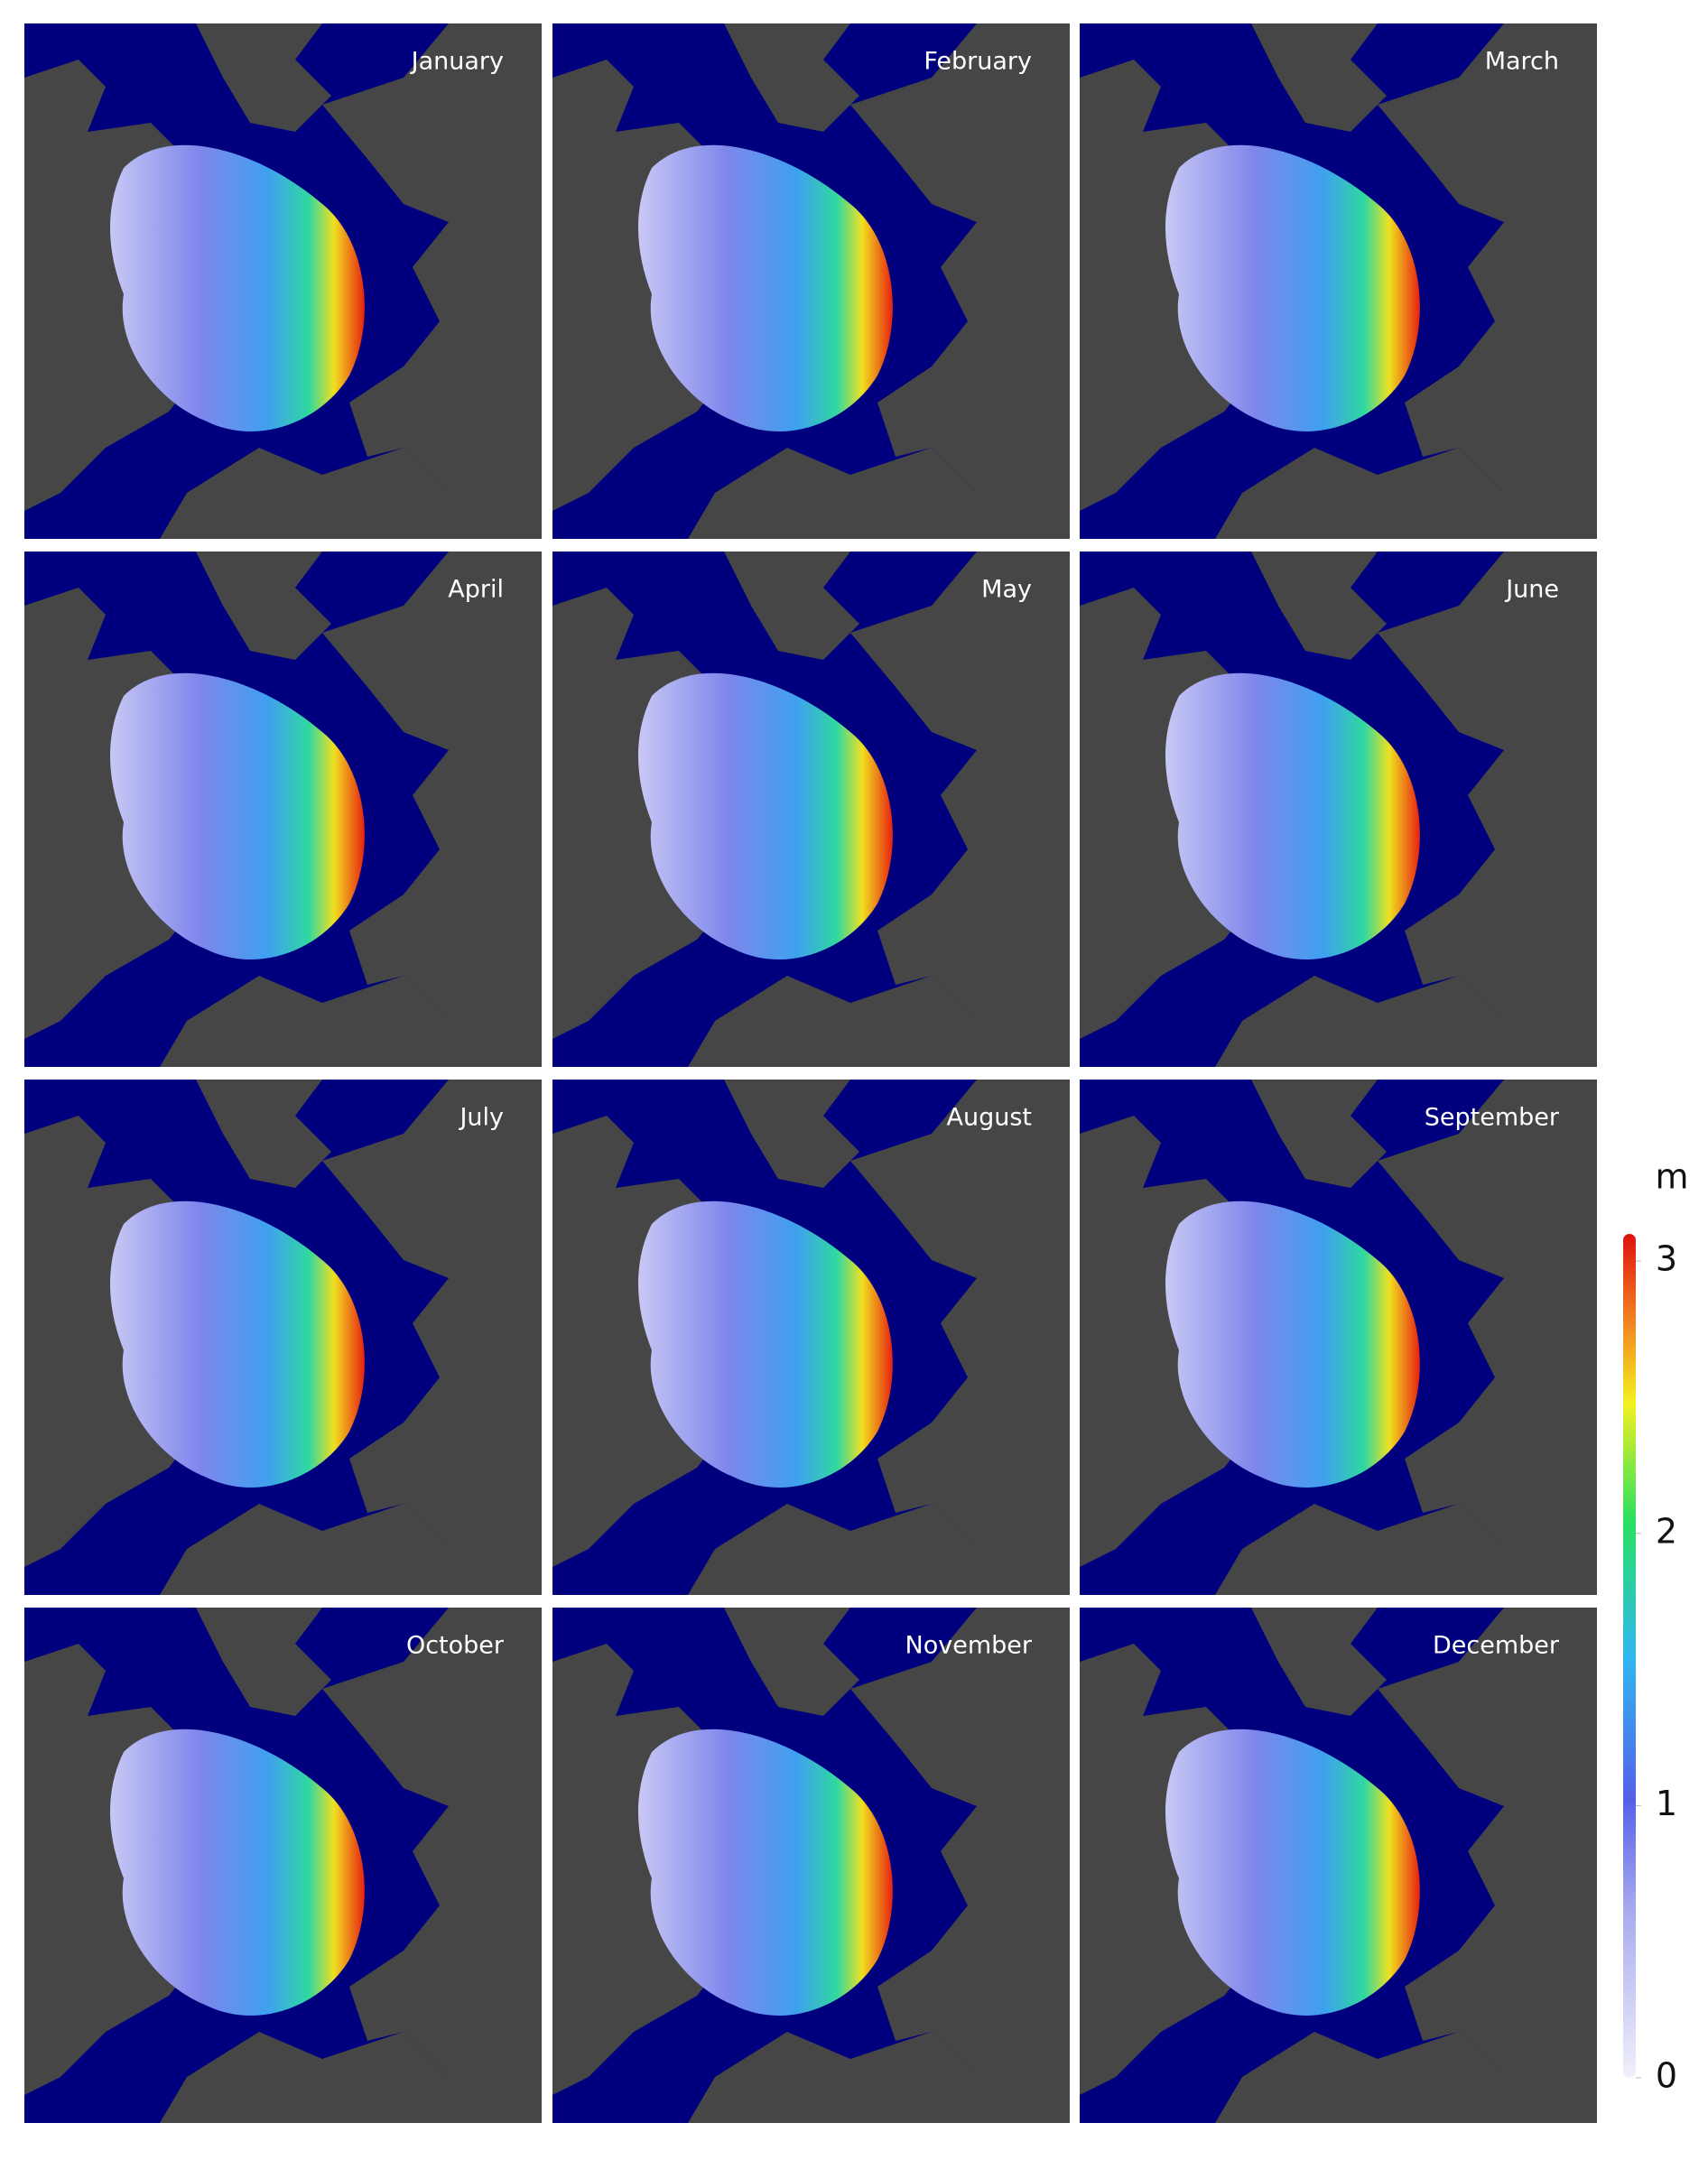  I want to click on panel-label: July, so click(481, 1118).